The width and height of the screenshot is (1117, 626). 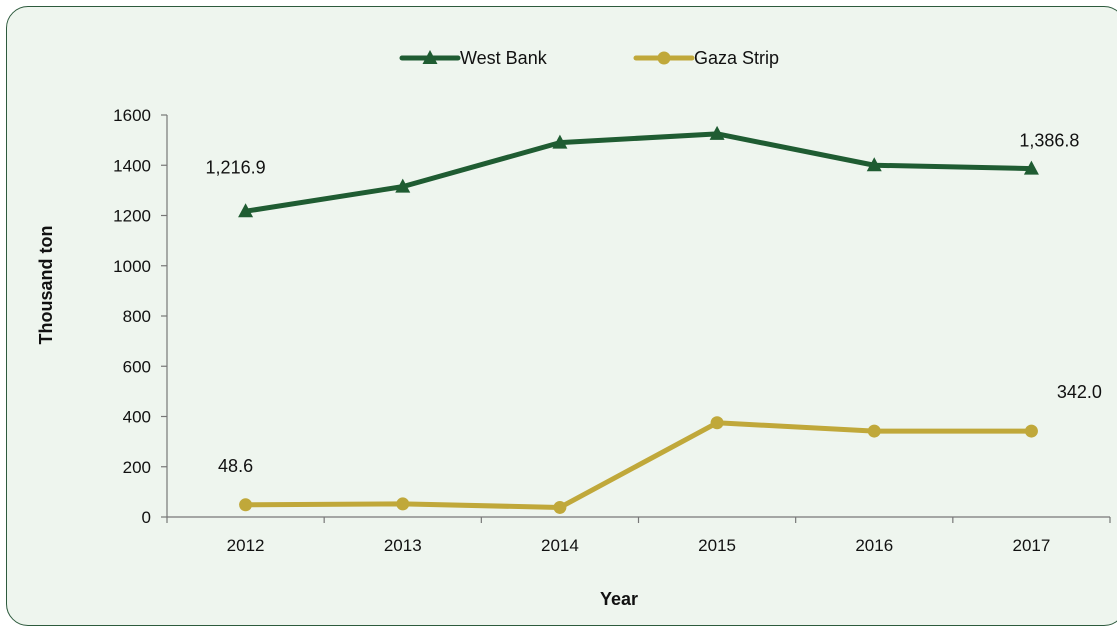 What do you see at coordinates (619, 599) in the screenshot?
I see `x-axis-title: Year` at bounding box center [619, 599].